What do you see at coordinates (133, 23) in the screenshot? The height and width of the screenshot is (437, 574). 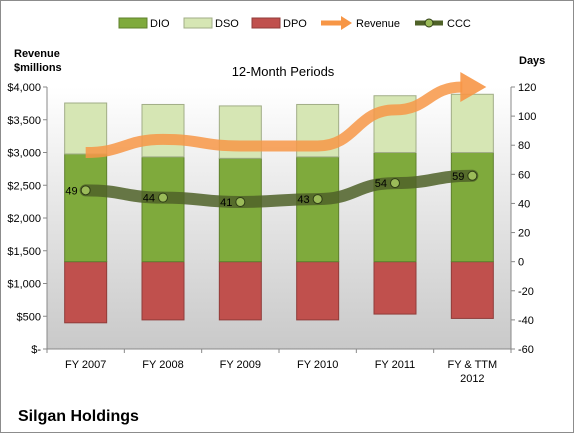 I see `legend-swatch-dio` at bounding box center [133, 23].